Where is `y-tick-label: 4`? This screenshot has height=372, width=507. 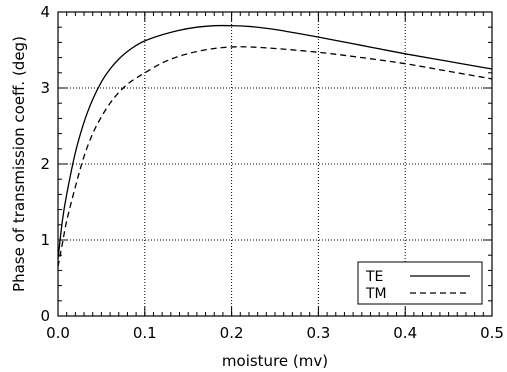
y-tick-label: 4 is located at coordinates (45, 12).